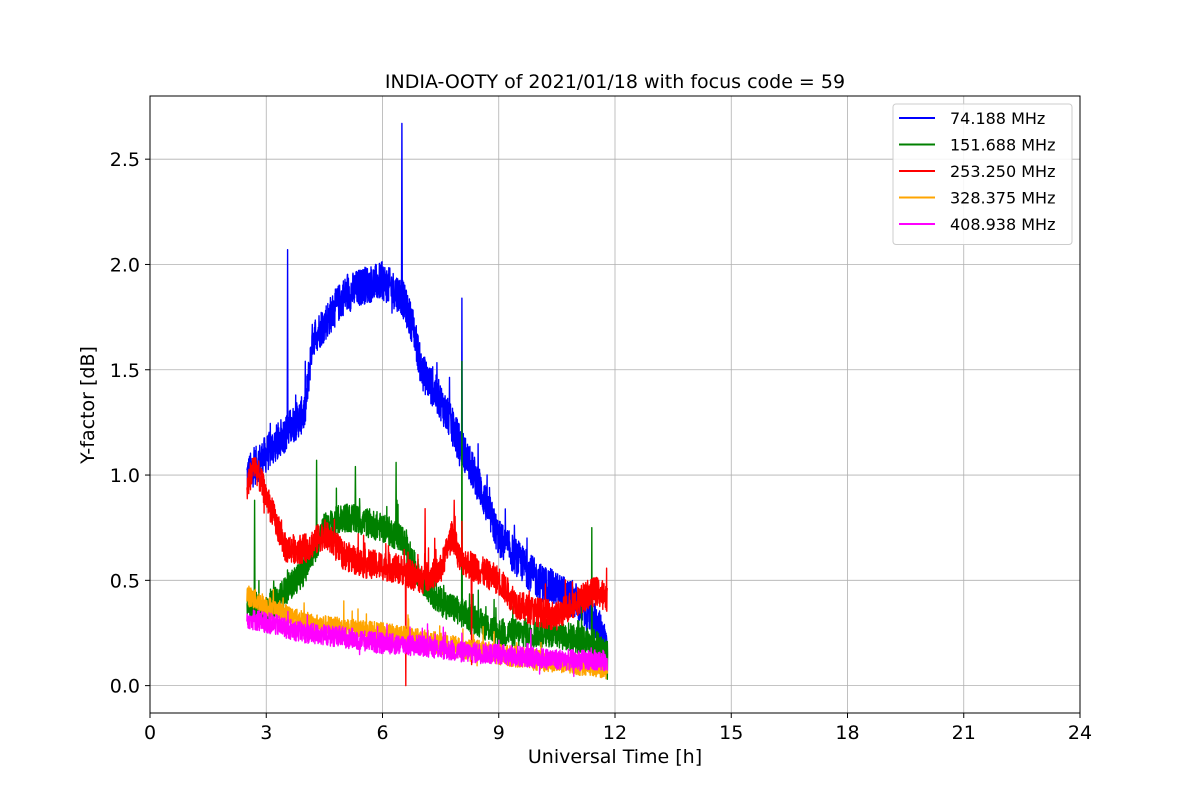 Image resolution: width=1200 pixels, height=800 pixels. I want to click on y-tick-label: 0.5, so click(125, 581).